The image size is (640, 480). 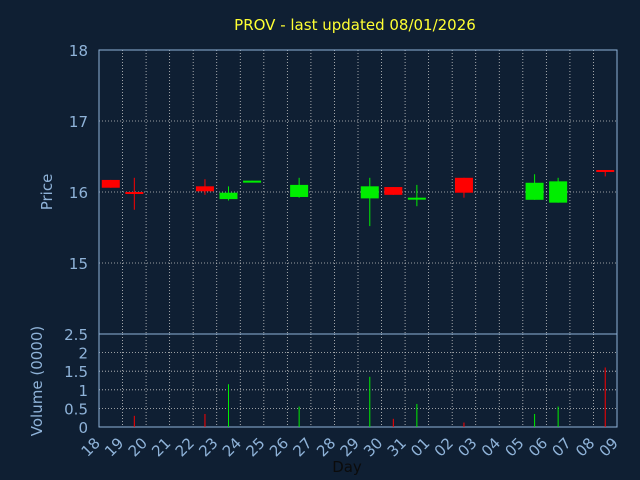 What do you see at coordinates (78, 193) in the screenshot?
I see `price-tick-label: 16` at bounding box center [78, 193].